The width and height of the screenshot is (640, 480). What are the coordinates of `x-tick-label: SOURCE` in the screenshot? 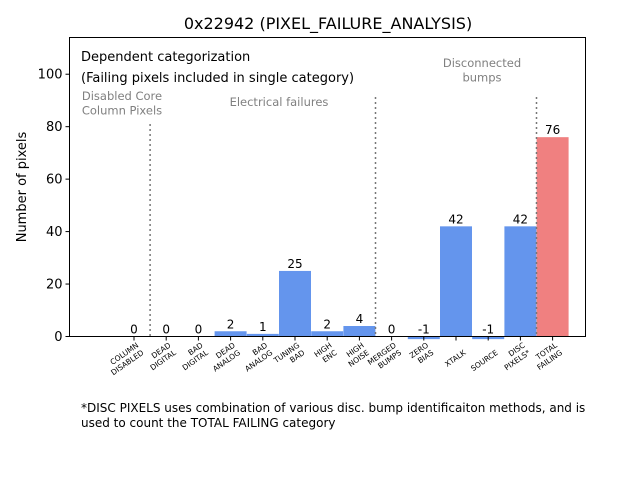 It's located at (484, 360).